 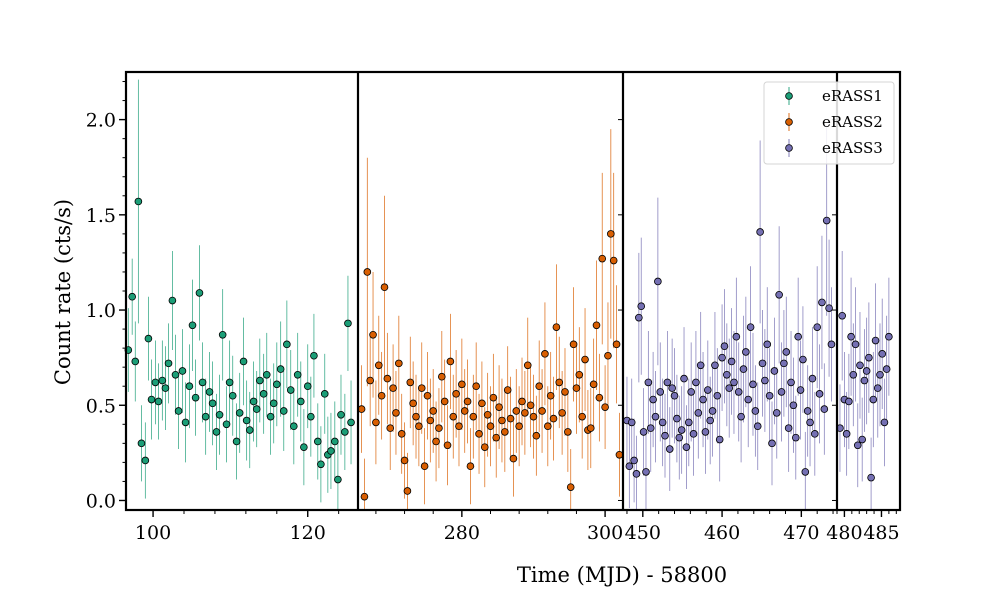 I want to click on legend-entry: eRASS1, so click(x=834, y=96).